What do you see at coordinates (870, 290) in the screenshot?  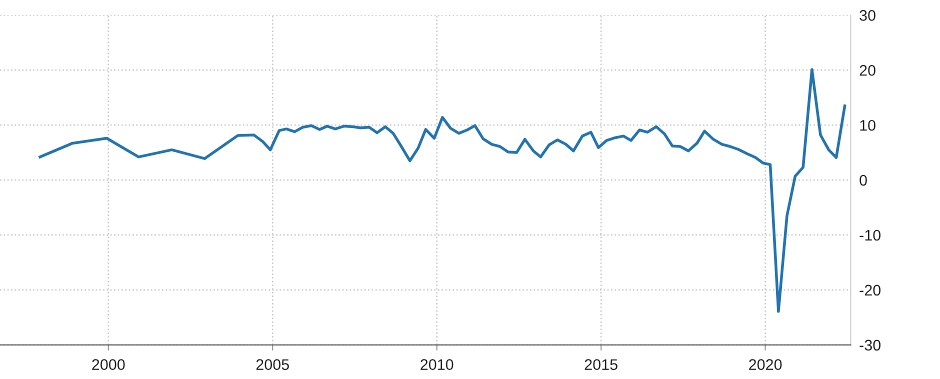 I see `y-tick-label: -20` at bounding box center [870, 290].